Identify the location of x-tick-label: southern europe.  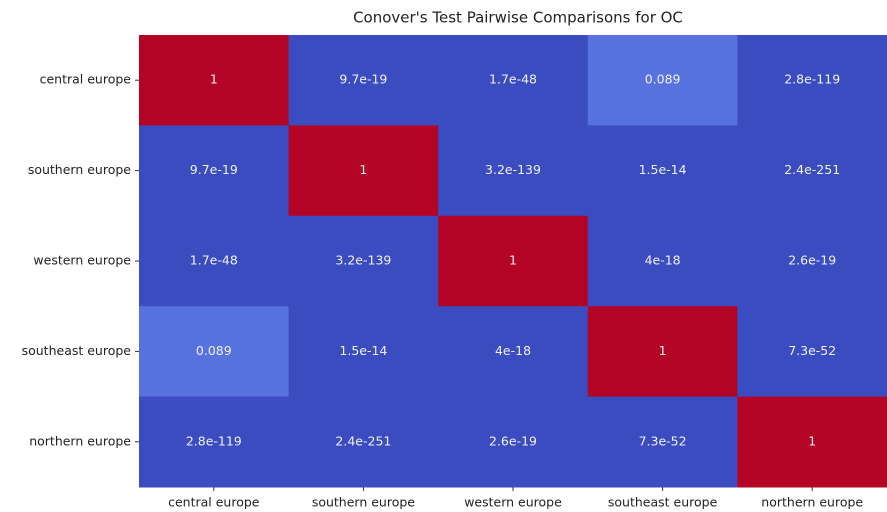
(363, 502).